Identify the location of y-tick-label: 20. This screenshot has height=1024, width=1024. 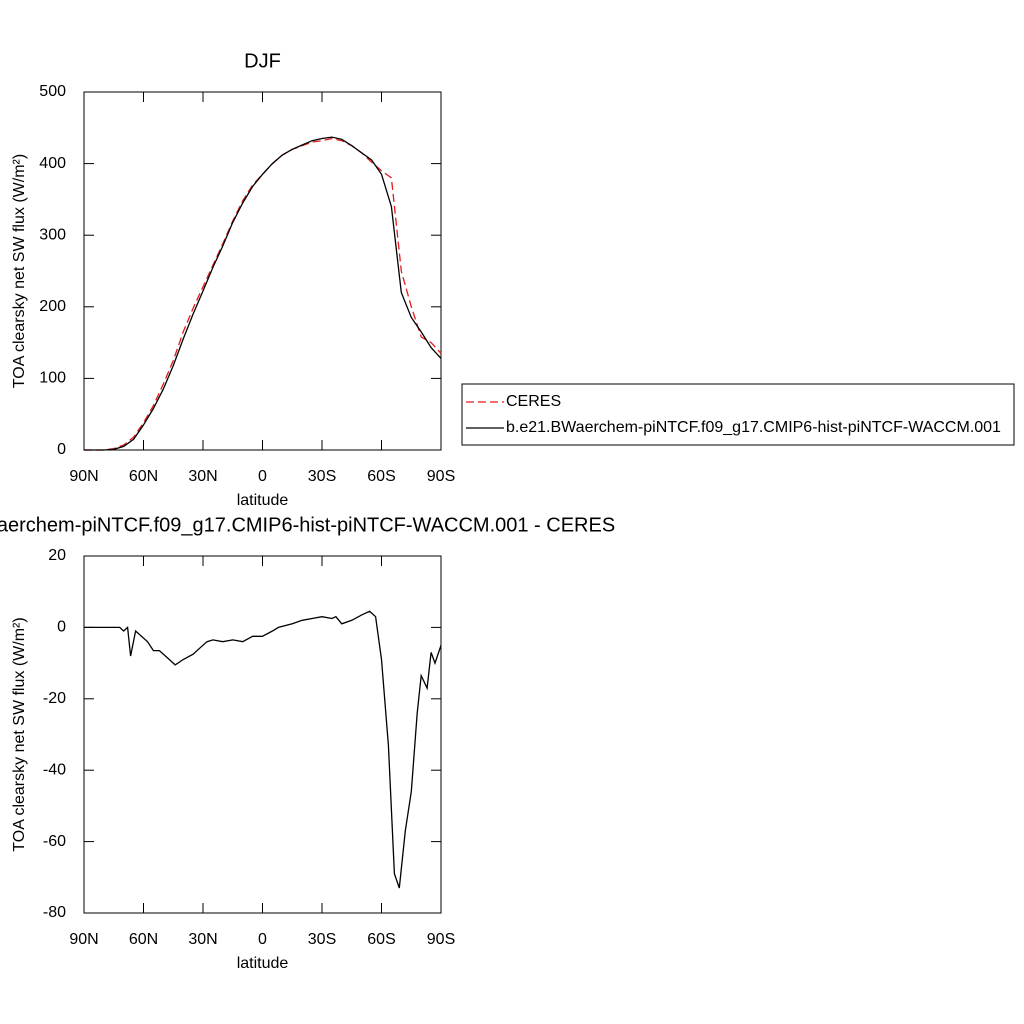
(57, 555).